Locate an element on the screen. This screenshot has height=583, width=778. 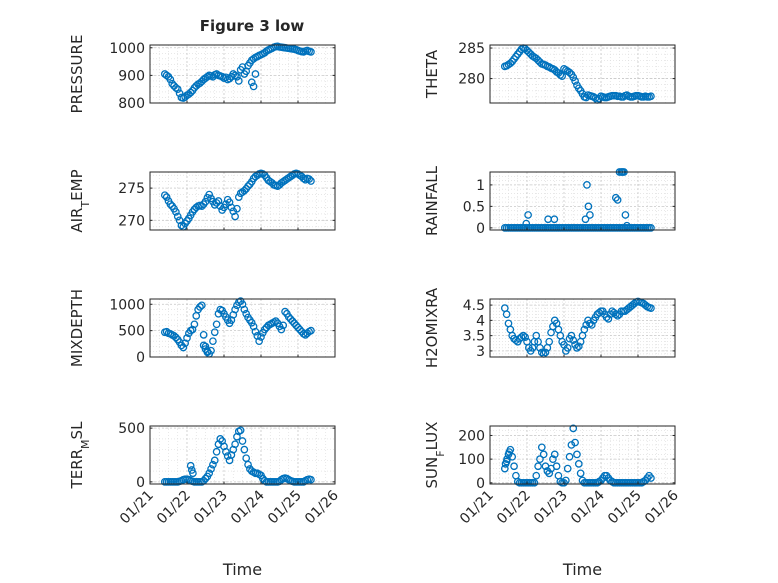
y-axis-label: AIRTEMP is located at coordinates (80, 200).